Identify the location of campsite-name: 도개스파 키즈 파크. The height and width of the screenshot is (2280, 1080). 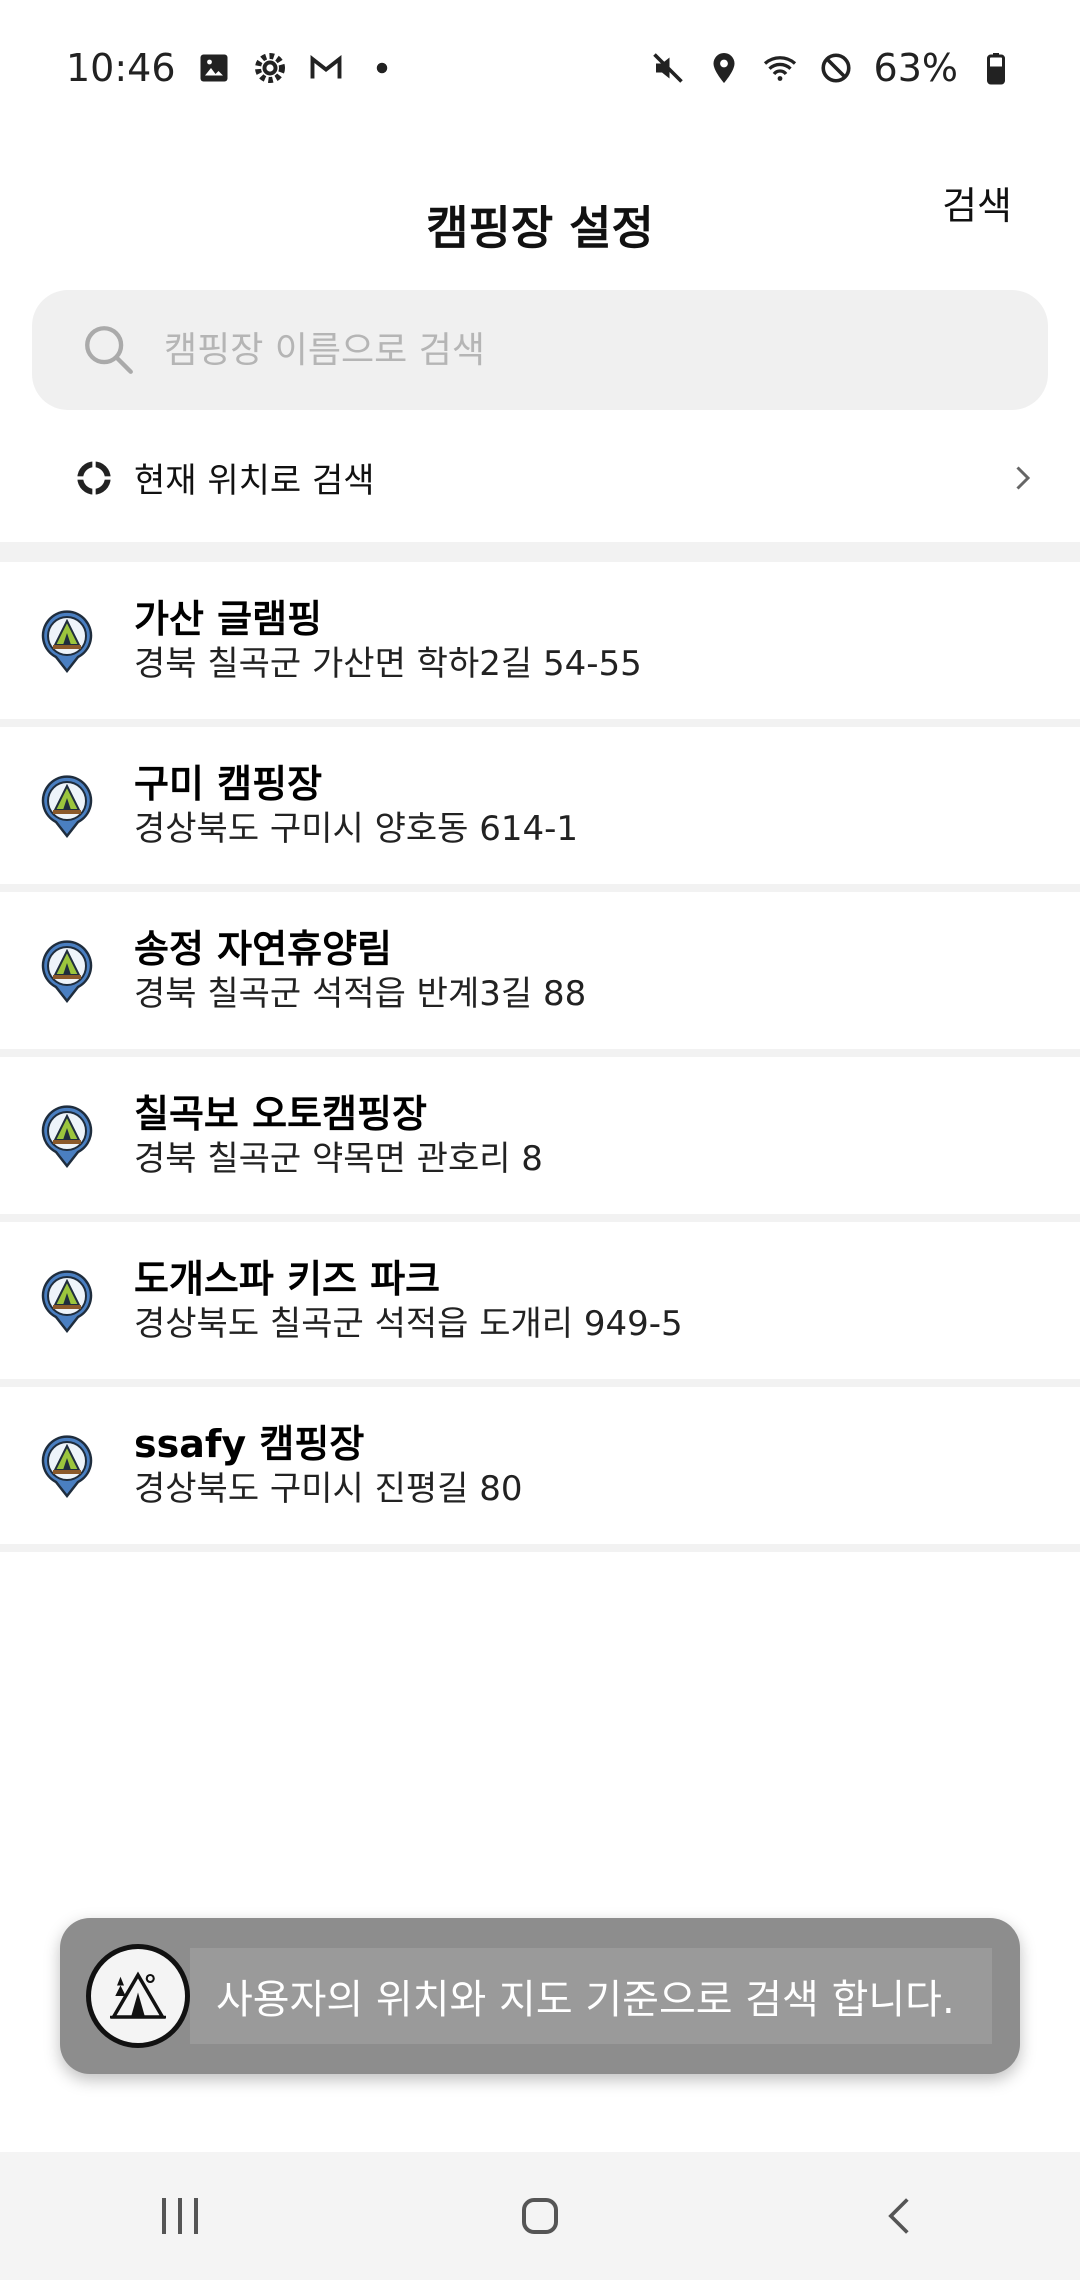
(287, 1278).